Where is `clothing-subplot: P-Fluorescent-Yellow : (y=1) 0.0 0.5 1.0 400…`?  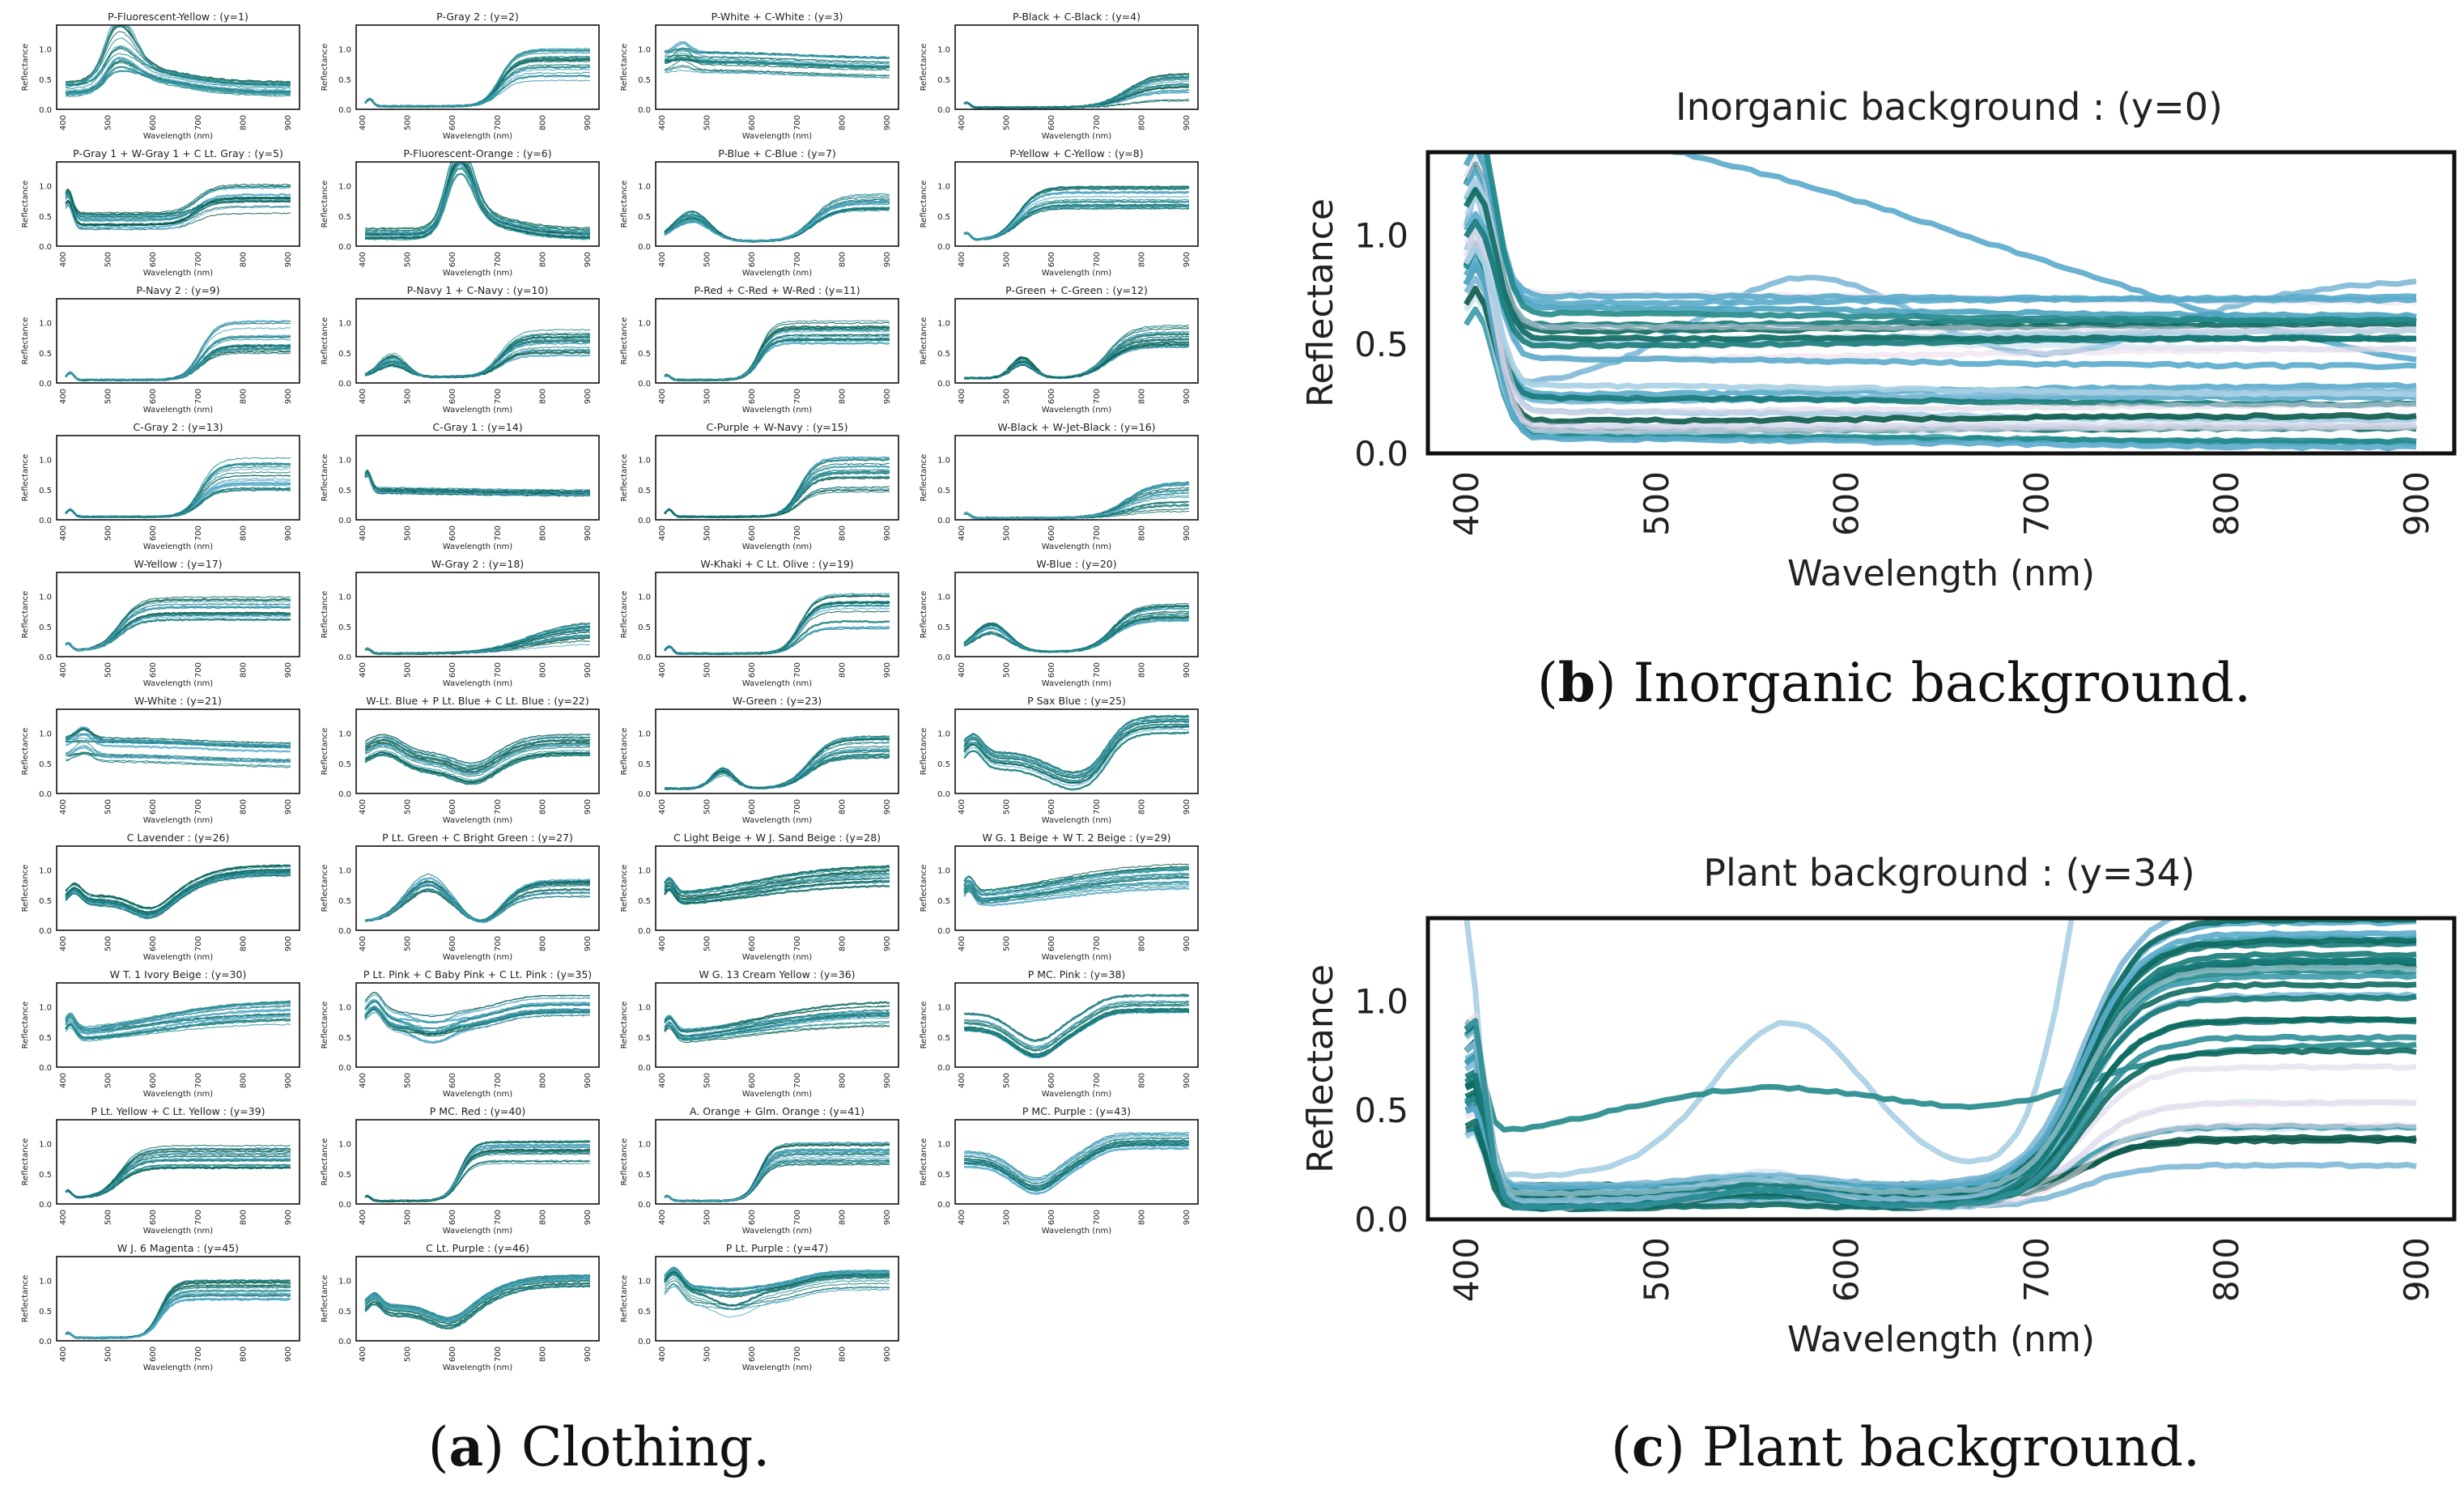
clothing-subplot: P-Fluorescent-Yellow : (y=1) 0.0 0.5 1.0 400… is located at coordinates (161, 76).